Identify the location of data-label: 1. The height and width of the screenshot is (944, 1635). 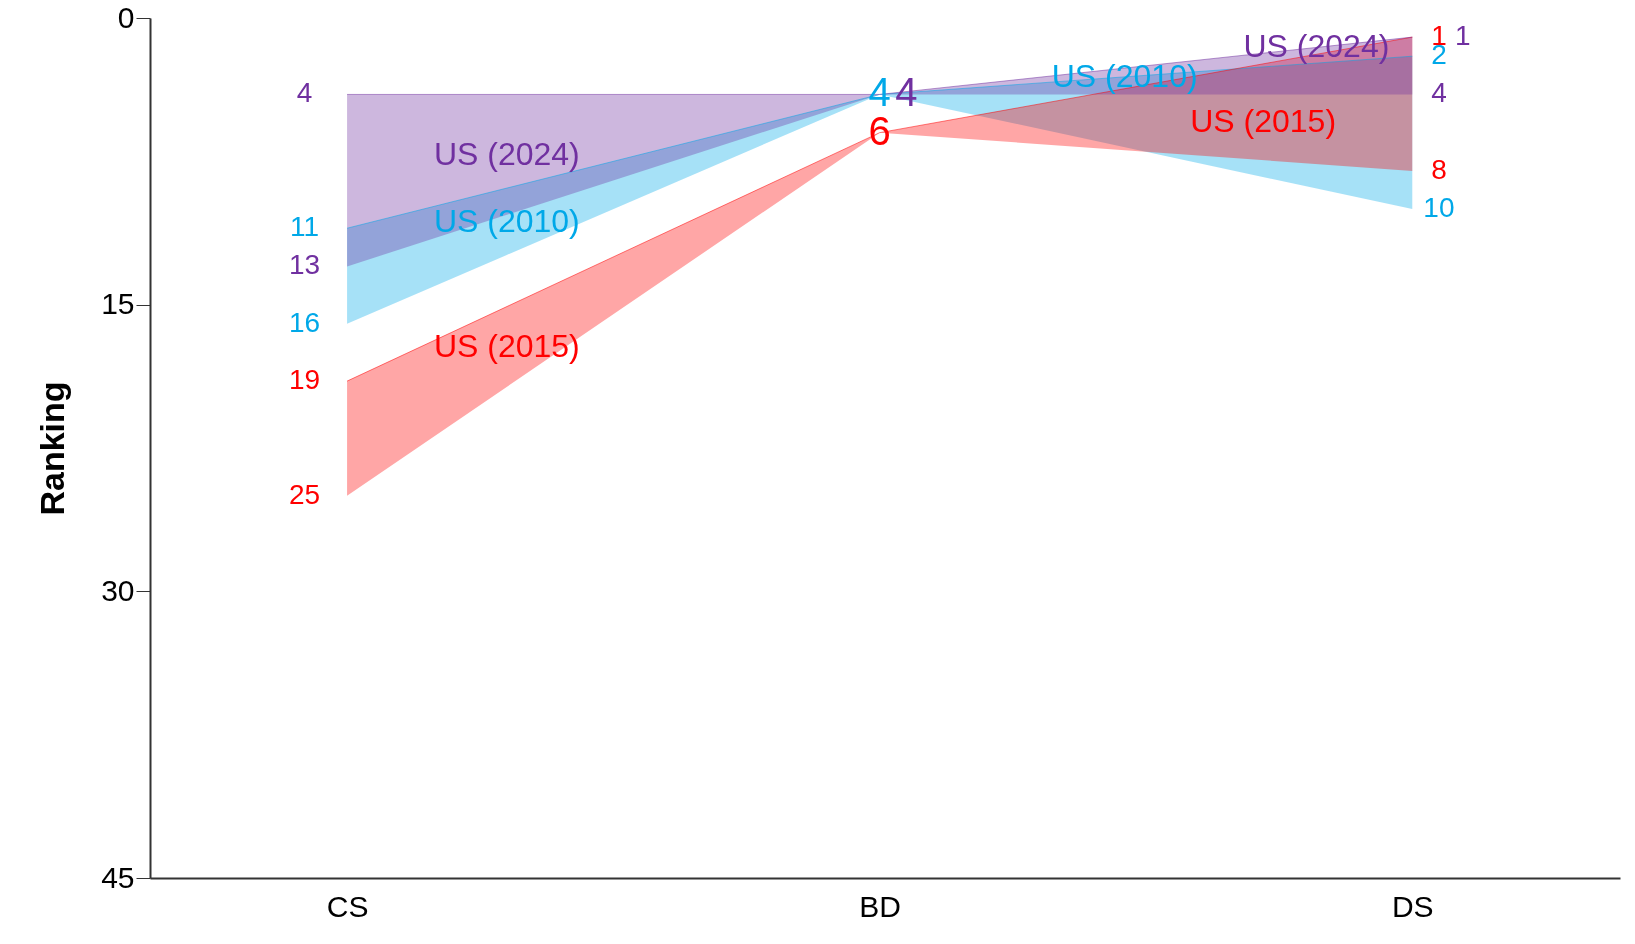
(1463, 36).